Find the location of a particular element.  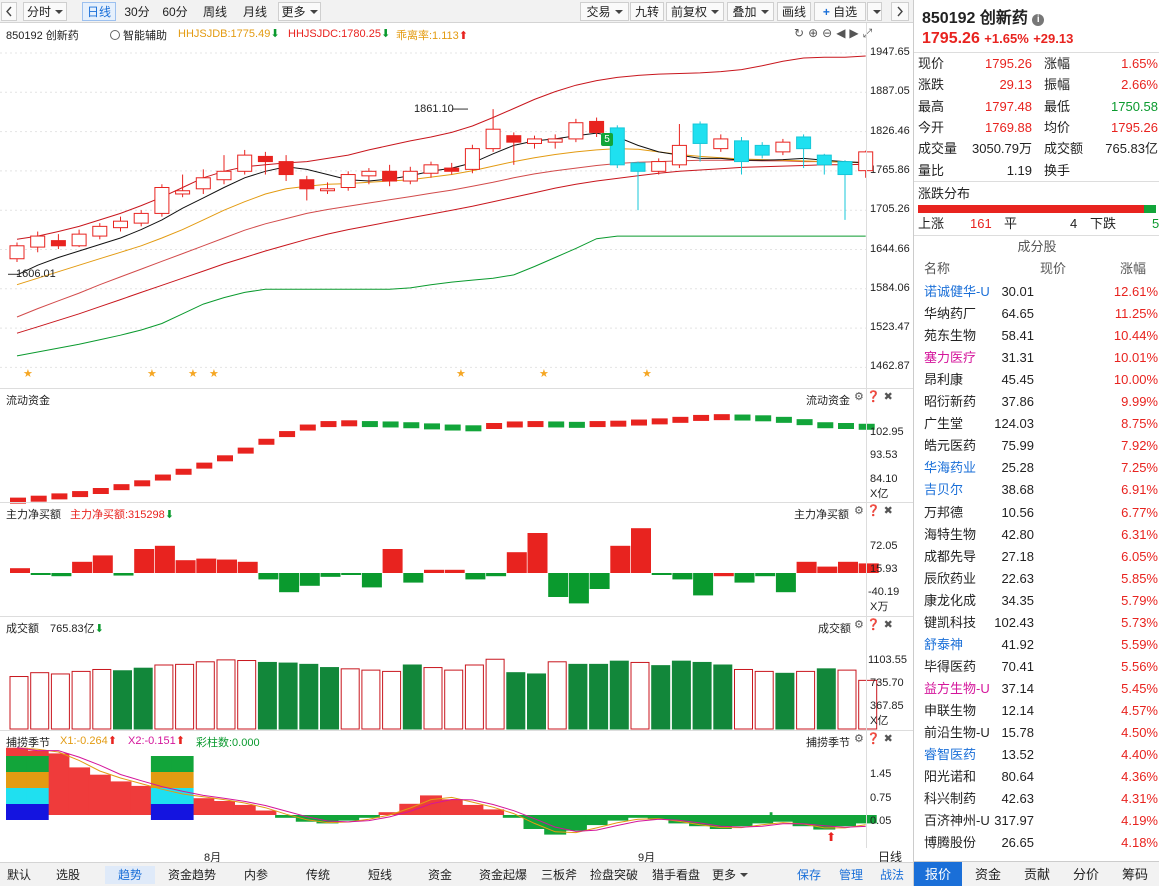

component-row: 昂利康 45.45 10.00% is located at coordinates (1036, 379).